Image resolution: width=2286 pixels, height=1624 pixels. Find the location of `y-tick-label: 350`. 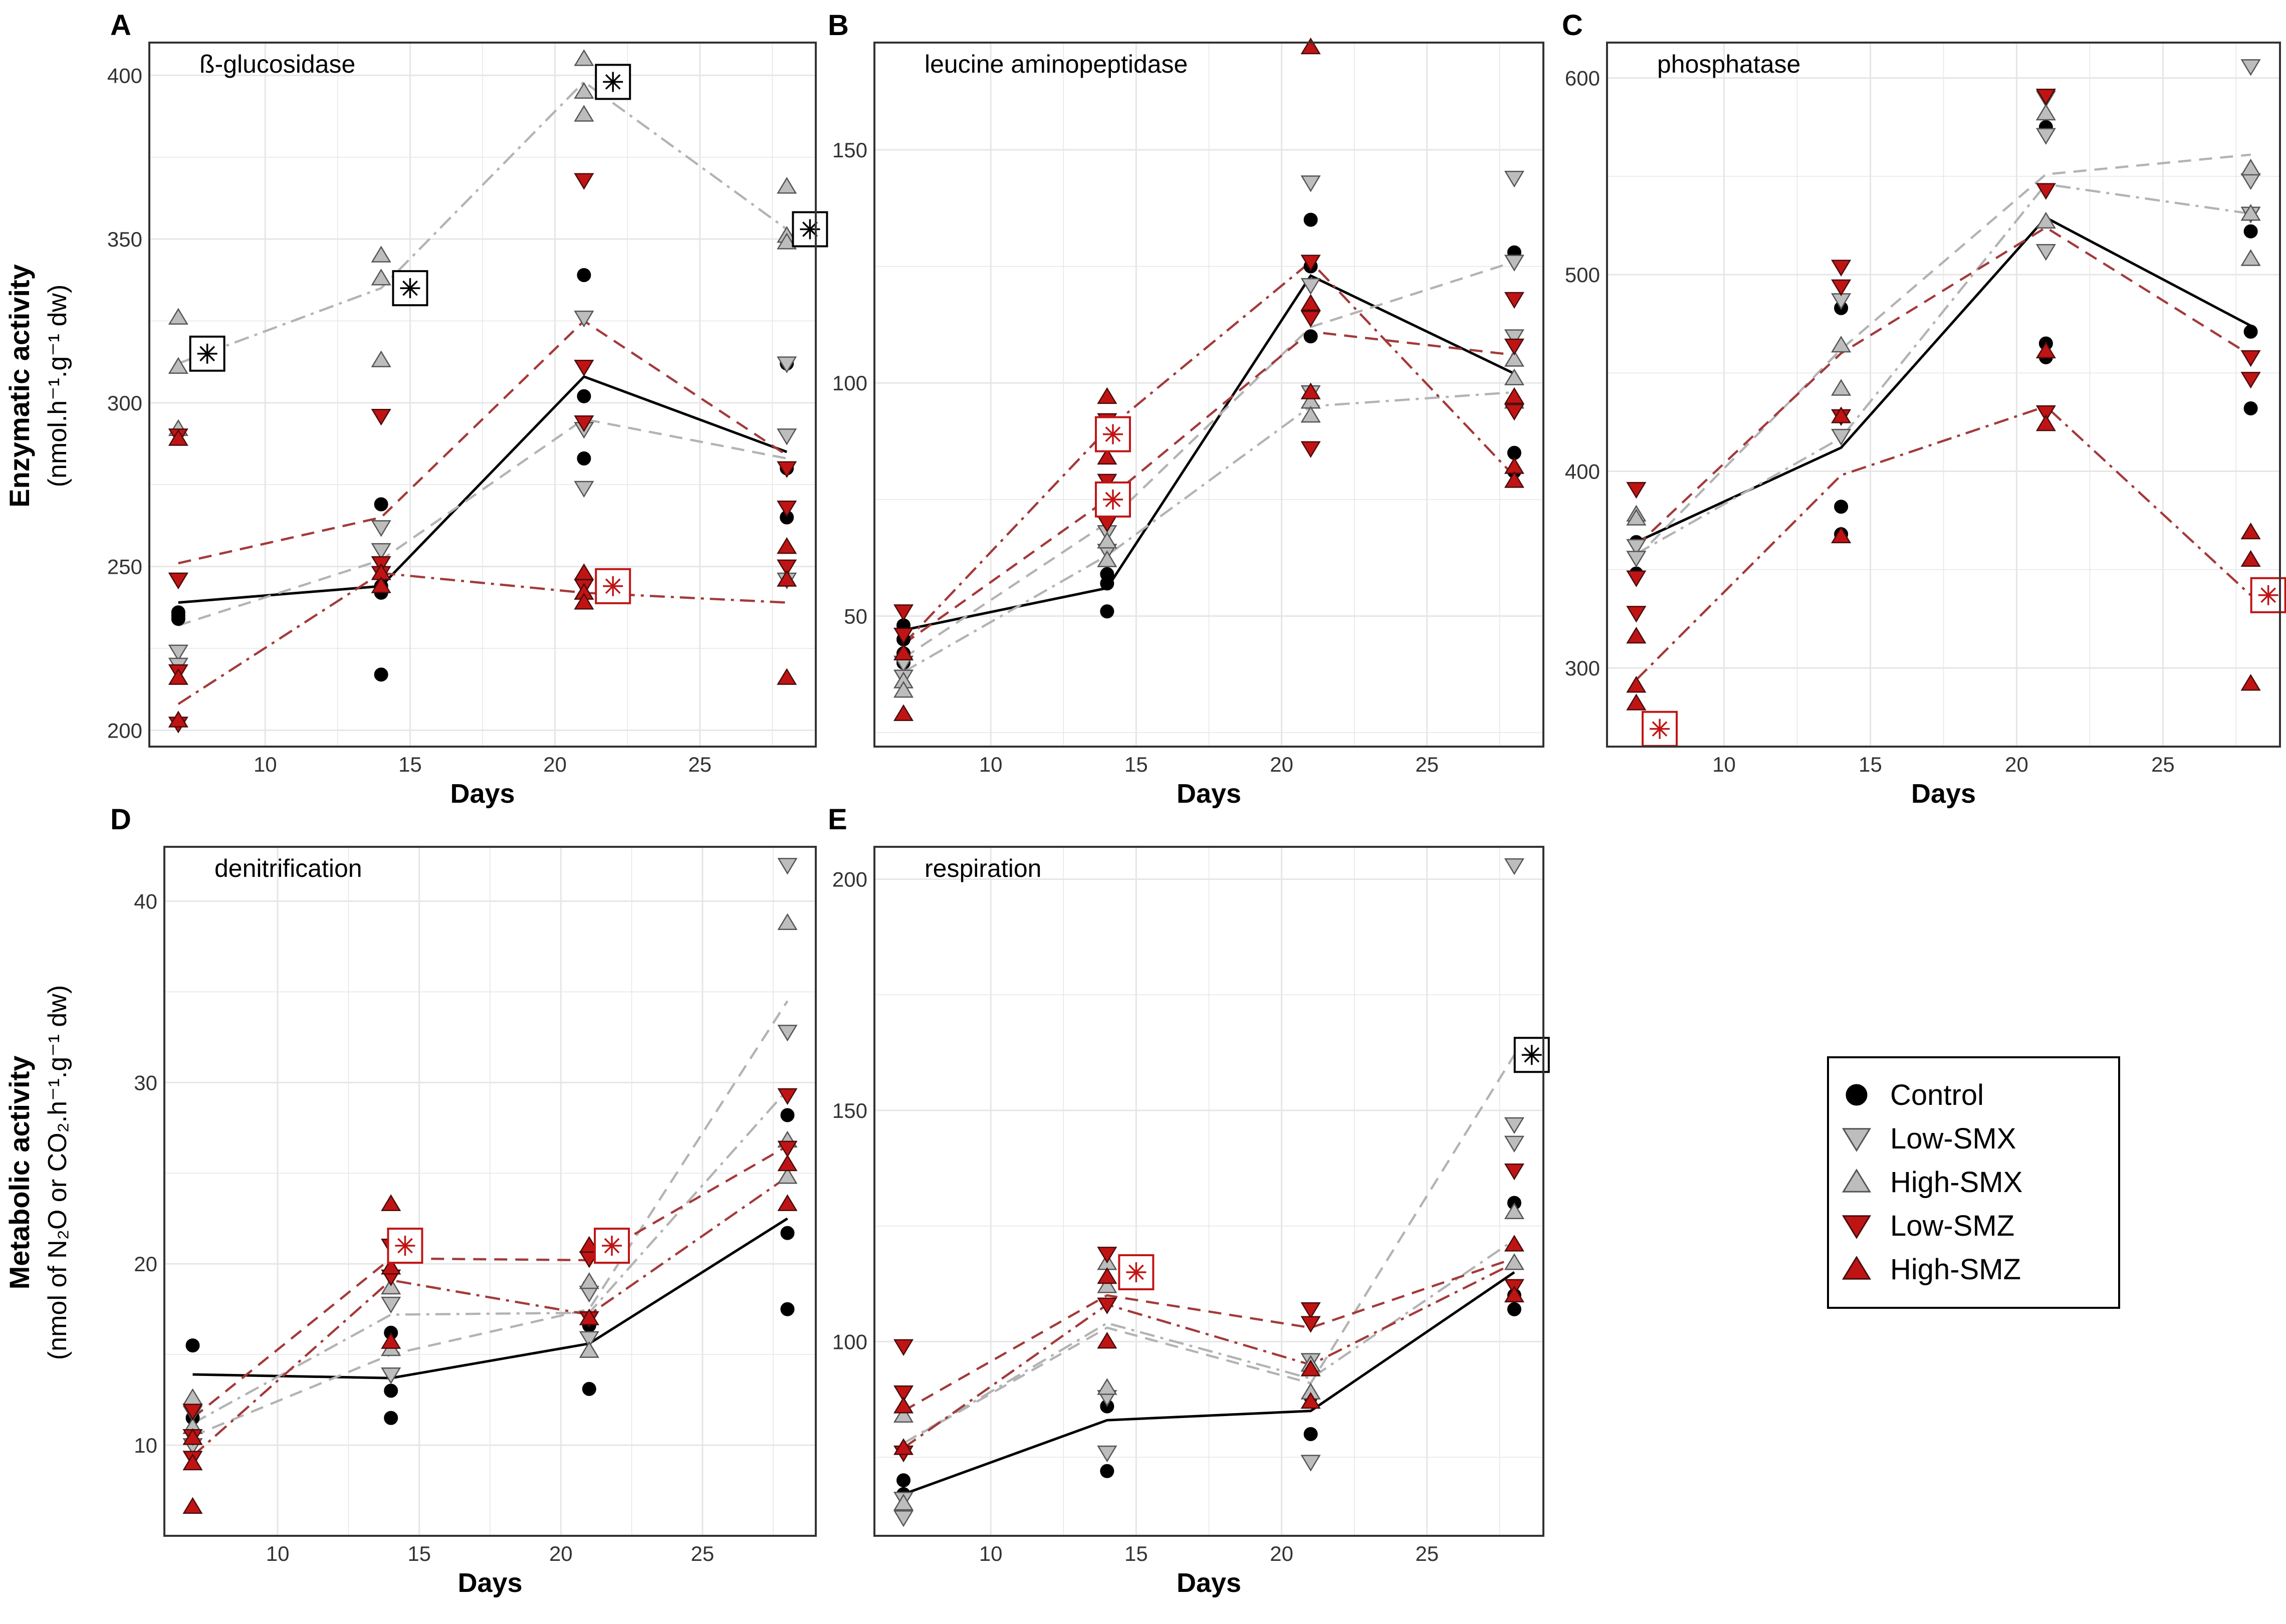

y-tick-label: 350 is located at coordinates (125, 239).